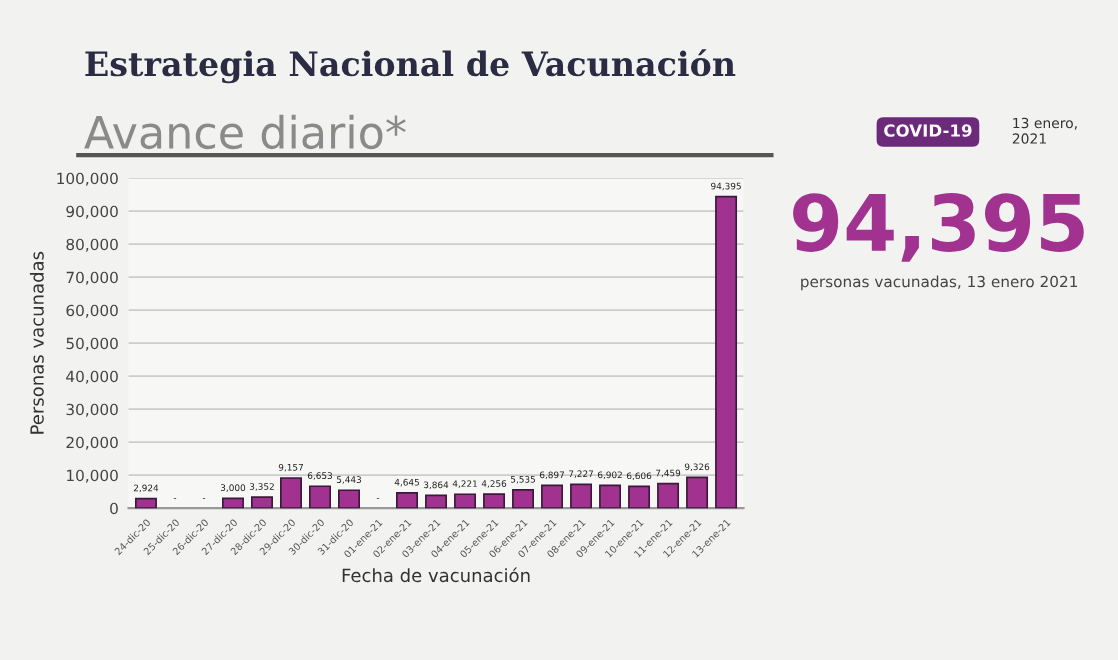 The width and height of the screenshot is (1118, 660). What do you see at coordinates (928, 130) in the screenshot?
I see `text: COVID-19` at bounding box center [928, 130].